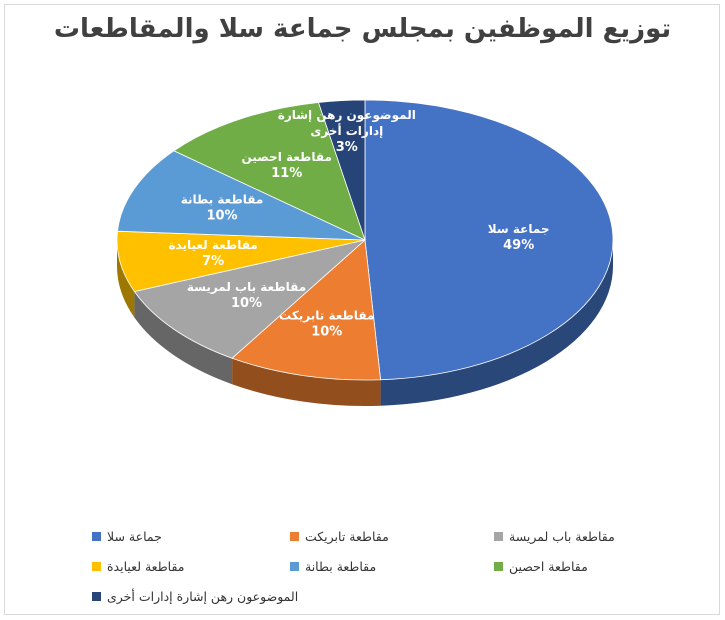  I want to click on slice-category-label: مقاطعة باب لمريسة, so click(246, 287).